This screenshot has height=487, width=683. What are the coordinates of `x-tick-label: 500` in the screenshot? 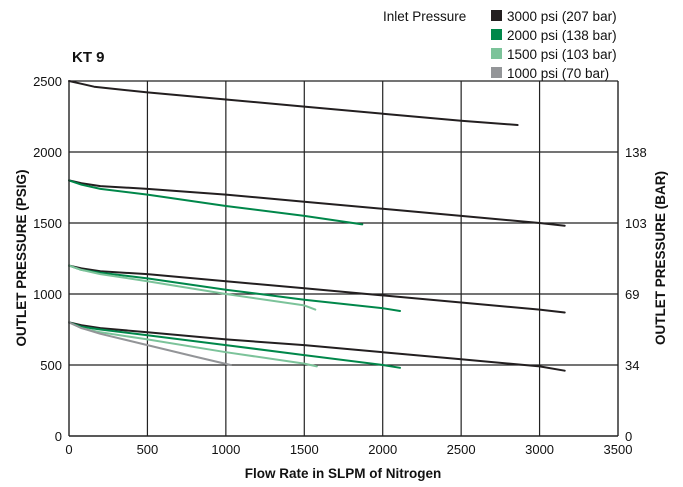 It's located at (148, 449).